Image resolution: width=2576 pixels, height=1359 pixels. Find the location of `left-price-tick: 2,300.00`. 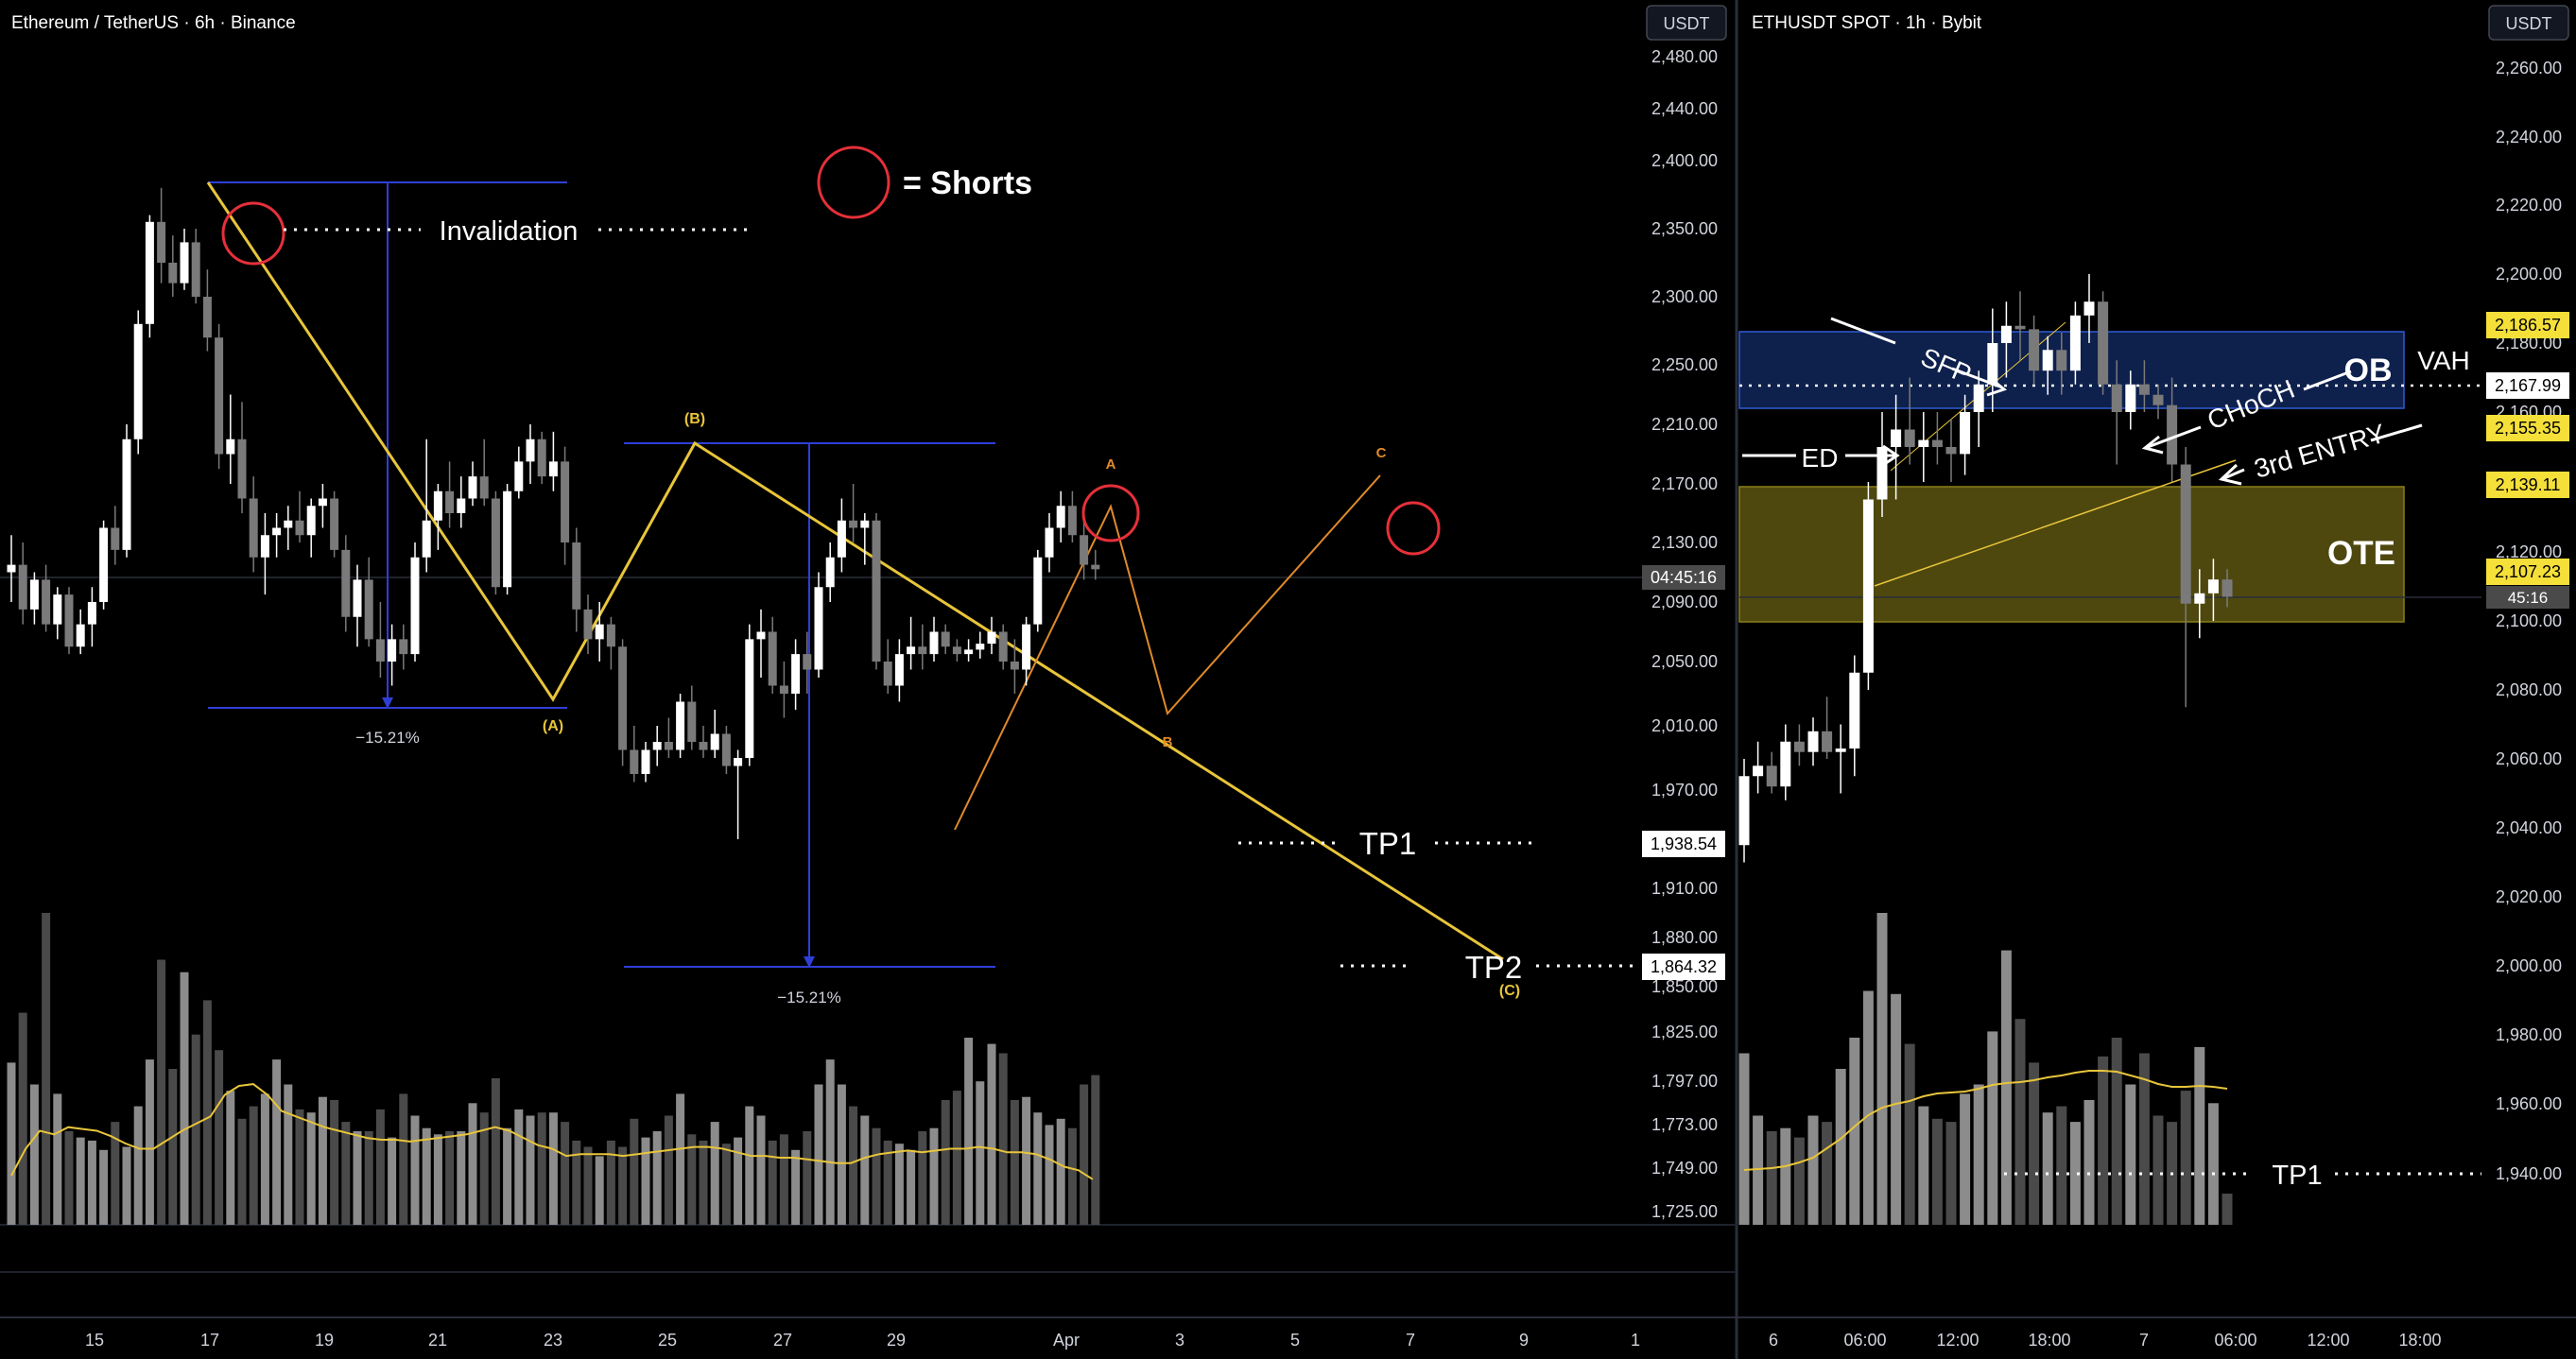

left-price-tick: 2,300.00 is located at coordinates (1684, 296).